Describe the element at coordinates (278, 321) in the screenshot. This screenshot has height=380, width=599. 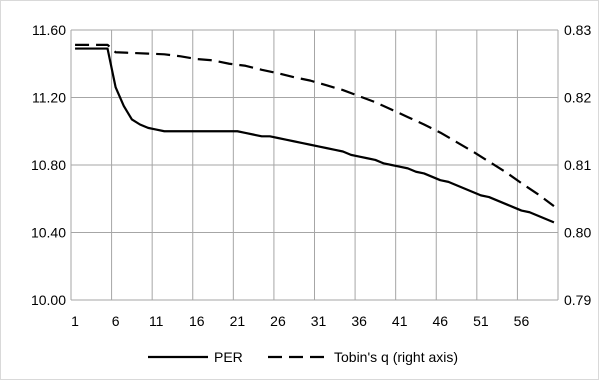
I see `x-tick-label: 26` at that location.